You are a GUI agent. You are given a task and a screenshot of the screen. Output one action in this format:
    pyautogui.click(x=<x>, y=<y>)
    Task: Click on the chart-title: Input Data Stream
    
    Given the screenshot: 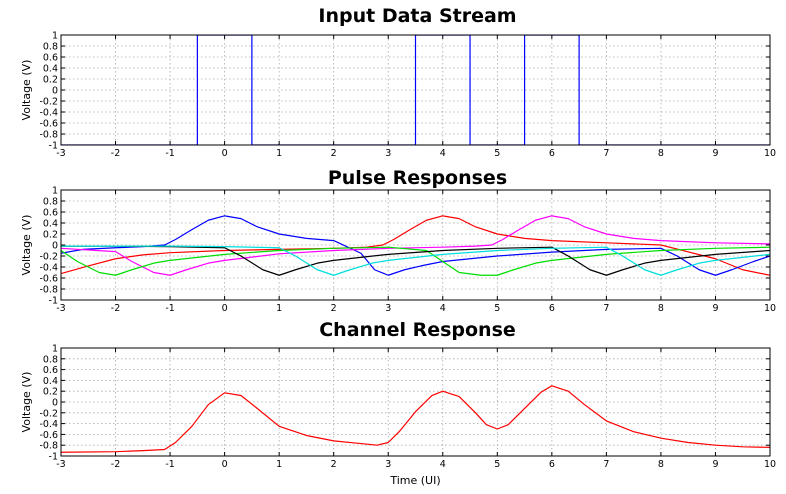 What is the action you would take?
    pyautogui.click(x=417, y=16)
    